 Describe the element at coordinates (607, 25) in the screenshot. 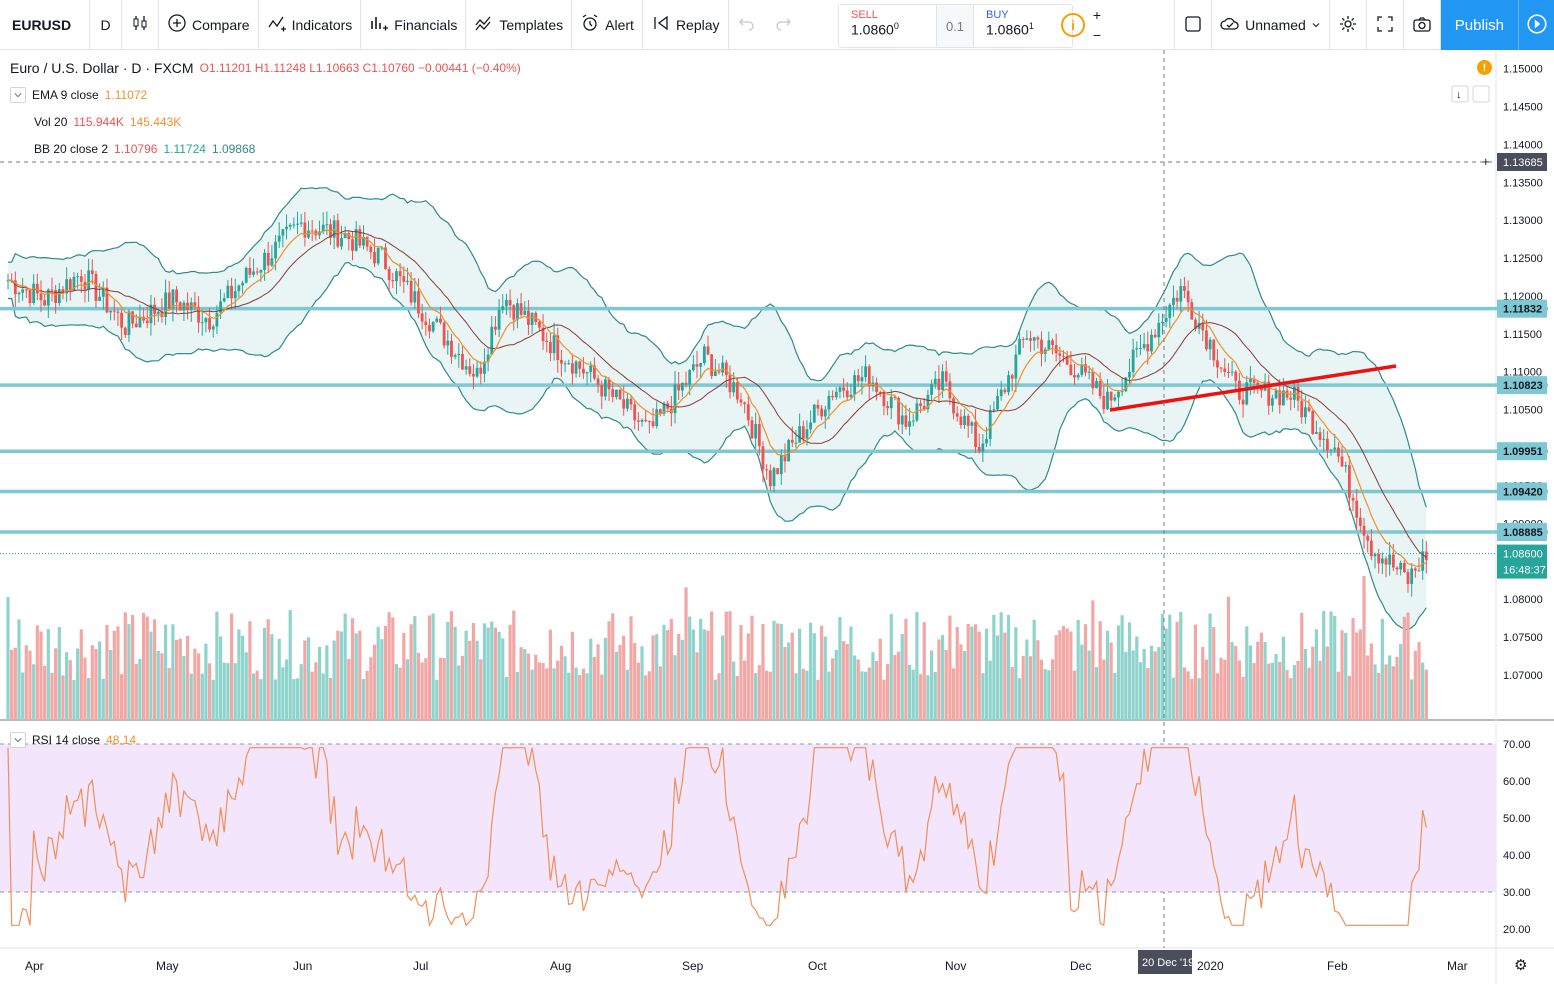

I see `alert-button: Alert` at that location.